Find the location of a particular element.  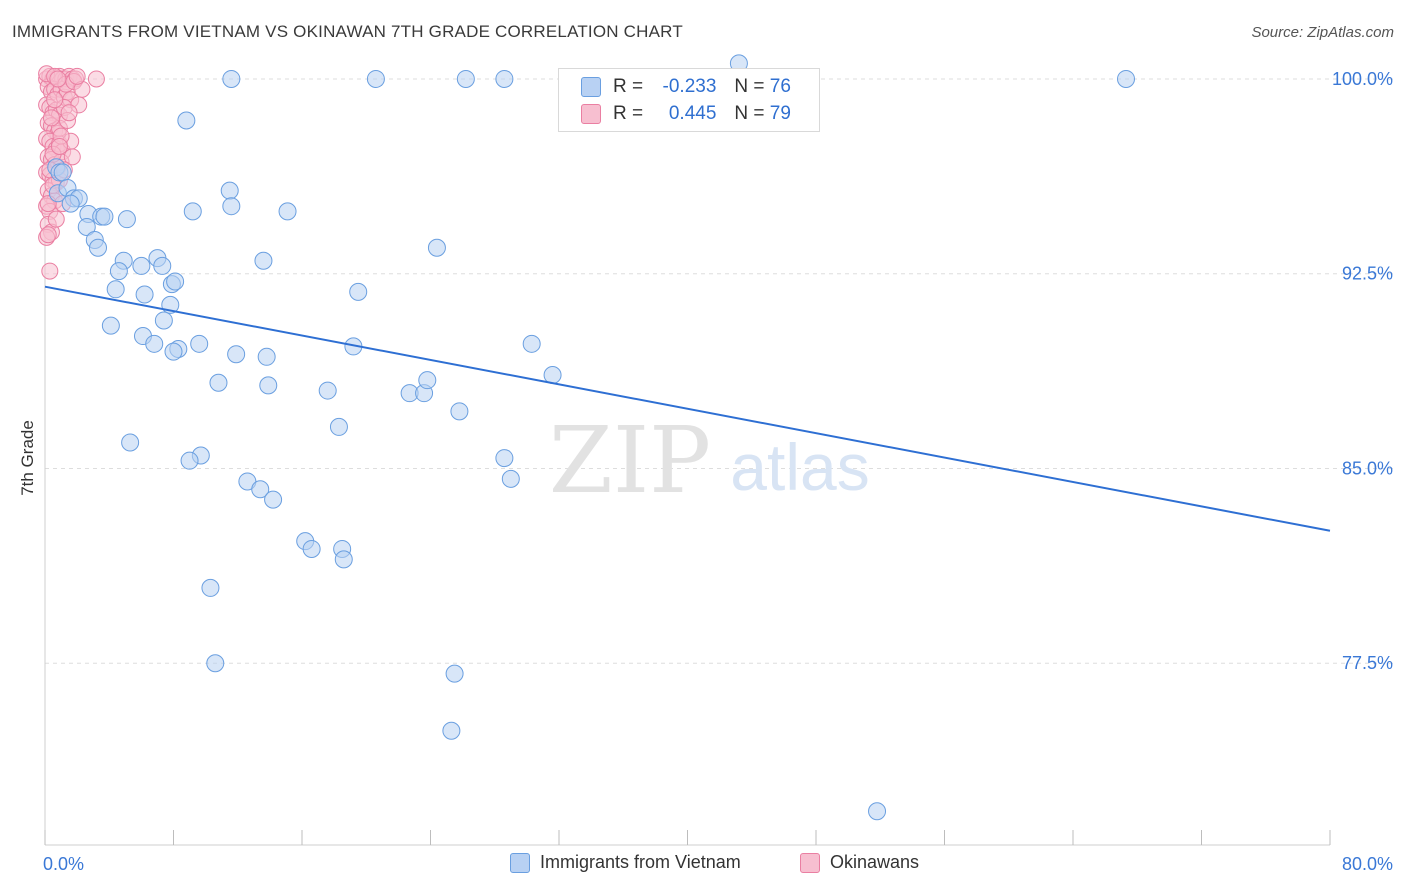

vietnam-n-value: 76 is located at coordinates (780, 86).